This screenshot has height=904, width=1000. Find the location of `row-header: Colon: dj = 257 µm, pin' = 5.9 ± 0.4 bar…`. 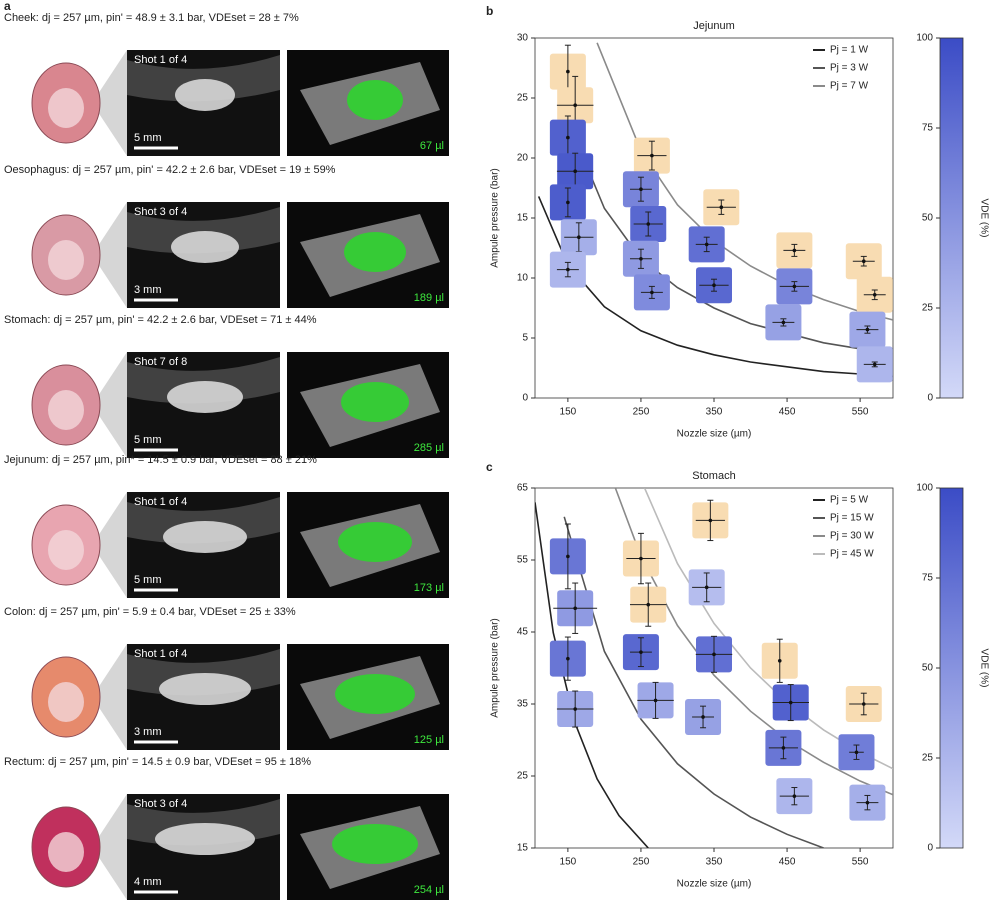

row-header: Colon: dj = 257 µm, pin' = 5.9 ± 0.4 bar… is located at coordinates (150, 612).